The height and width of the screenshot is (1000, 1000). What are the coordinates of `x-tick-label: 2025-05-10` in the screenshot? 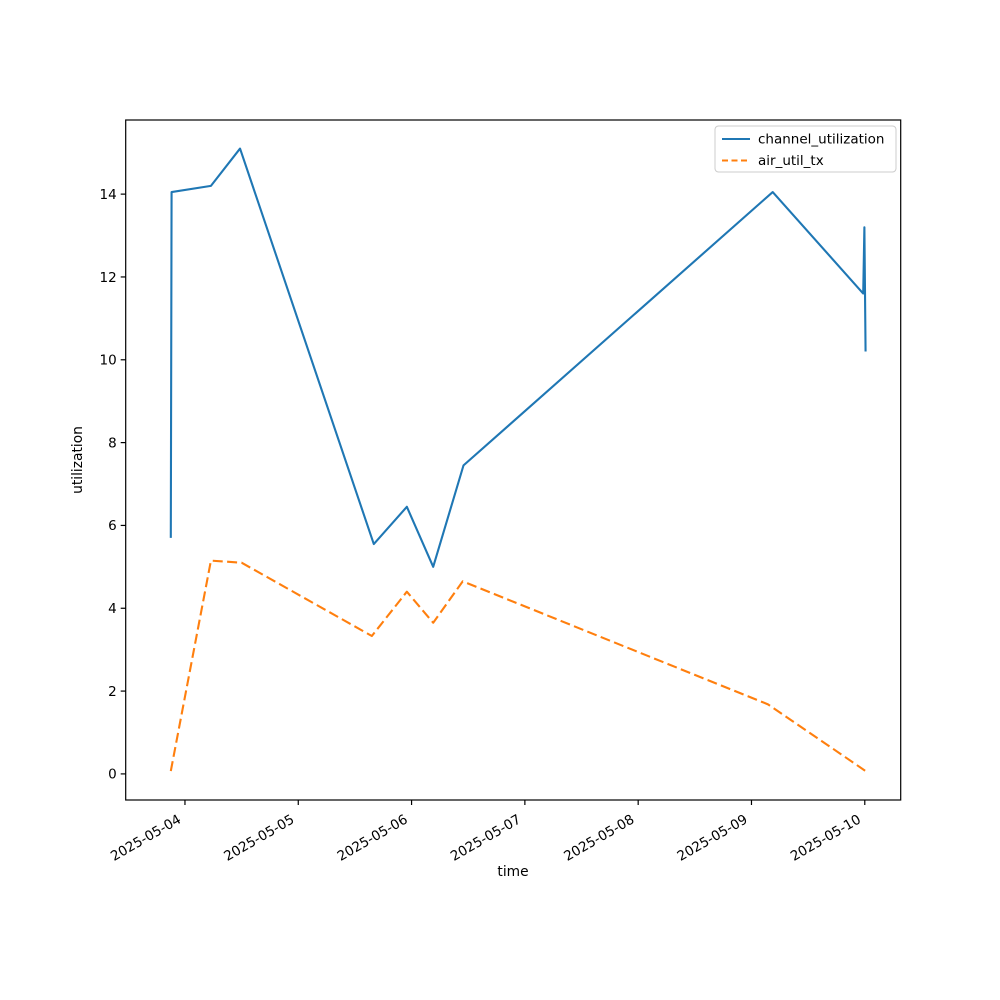 It's located at (826, 838).